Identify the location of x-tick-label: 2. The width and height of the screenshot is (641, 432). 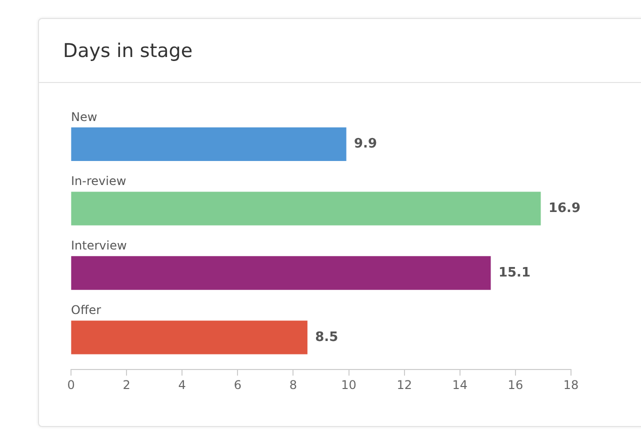
(126, 385).